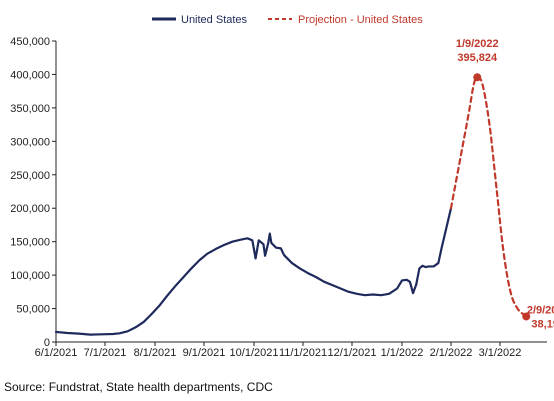  What do you see at coordinates (30, 176) in the screenshot?
I see `y-tick-label: 250,000` at bounding box center [30, 176].